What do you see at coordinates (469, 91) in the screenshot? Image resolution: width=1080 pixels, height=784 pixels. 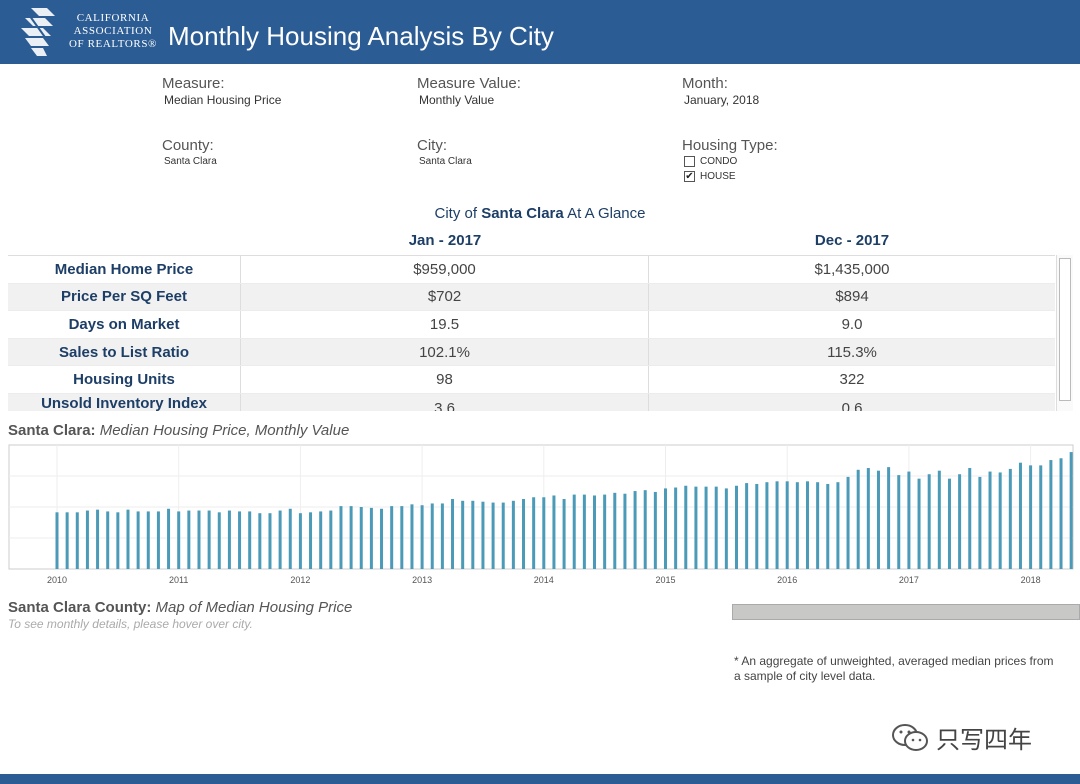 I see `measure-value-filter: Measure Value: Monthly Value` at bounding box center [469, 91].